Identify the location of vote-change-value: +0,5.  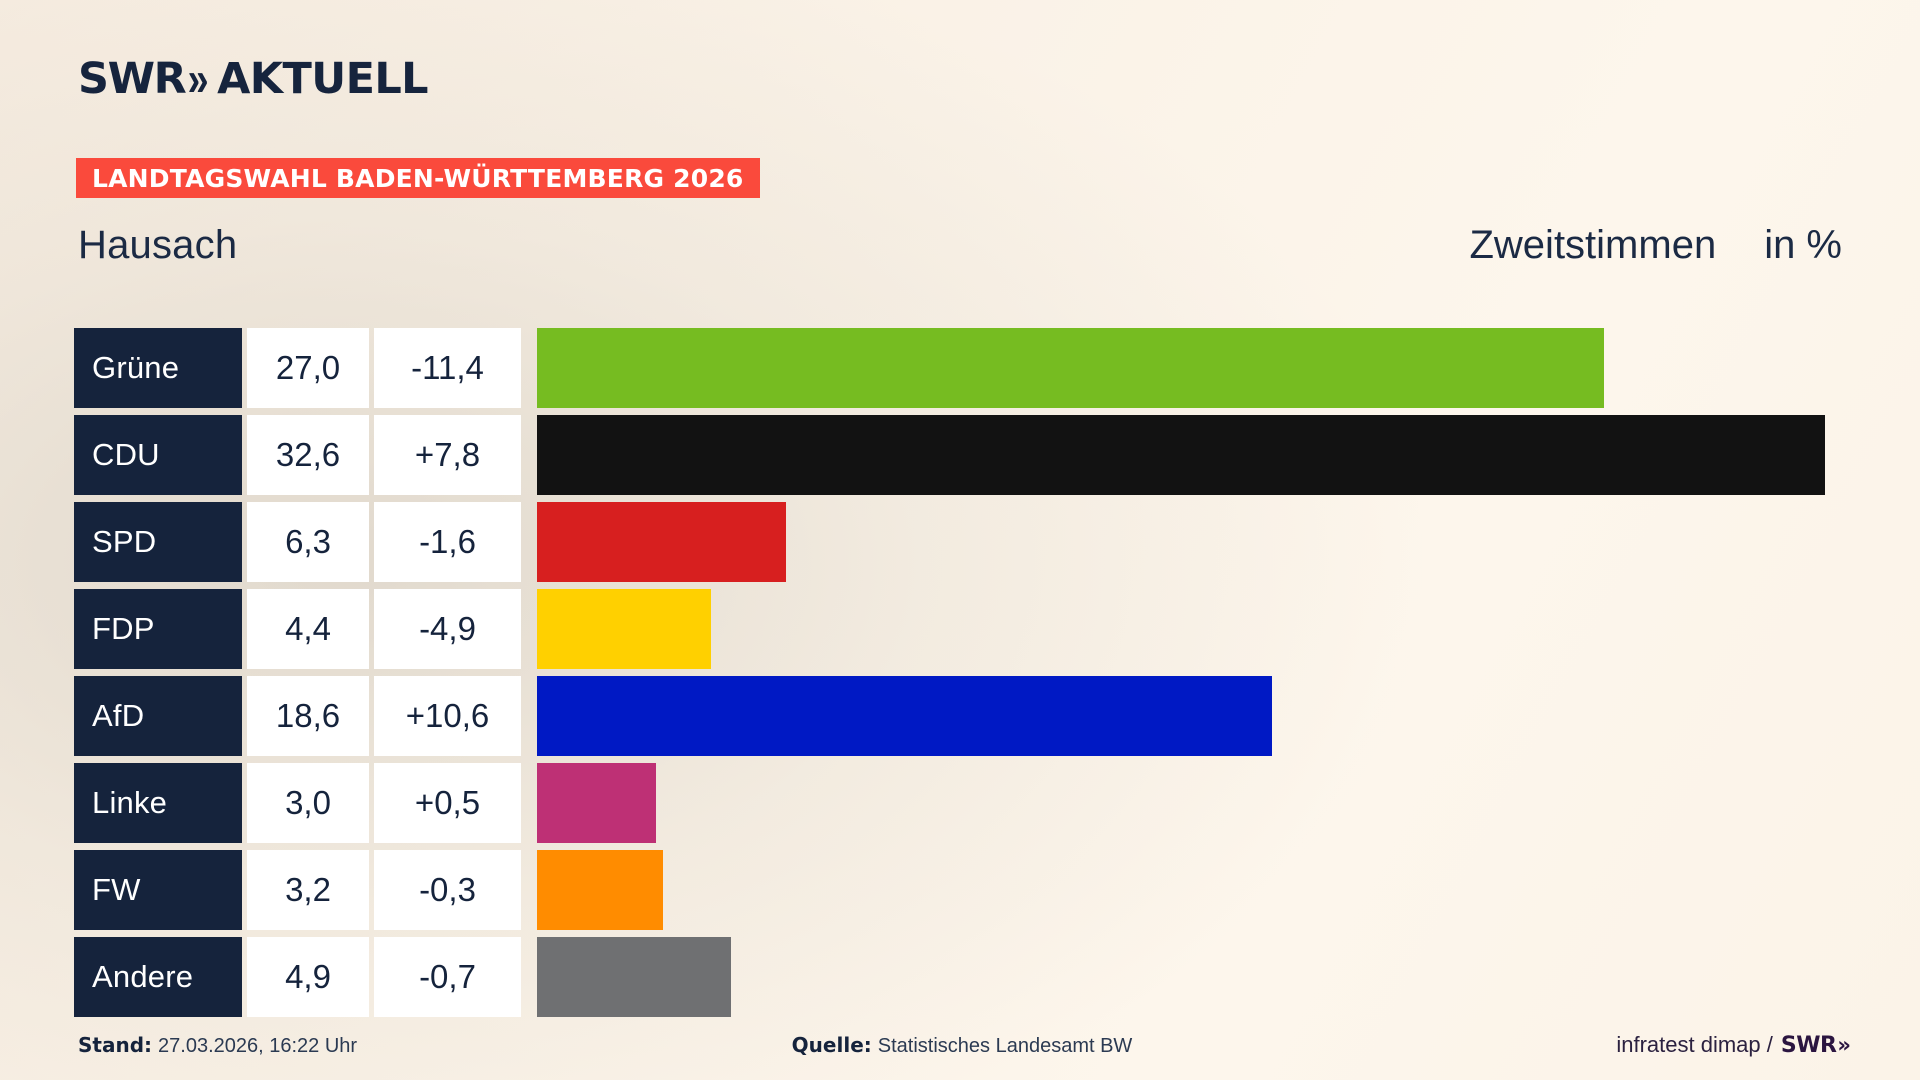
(447, 802).